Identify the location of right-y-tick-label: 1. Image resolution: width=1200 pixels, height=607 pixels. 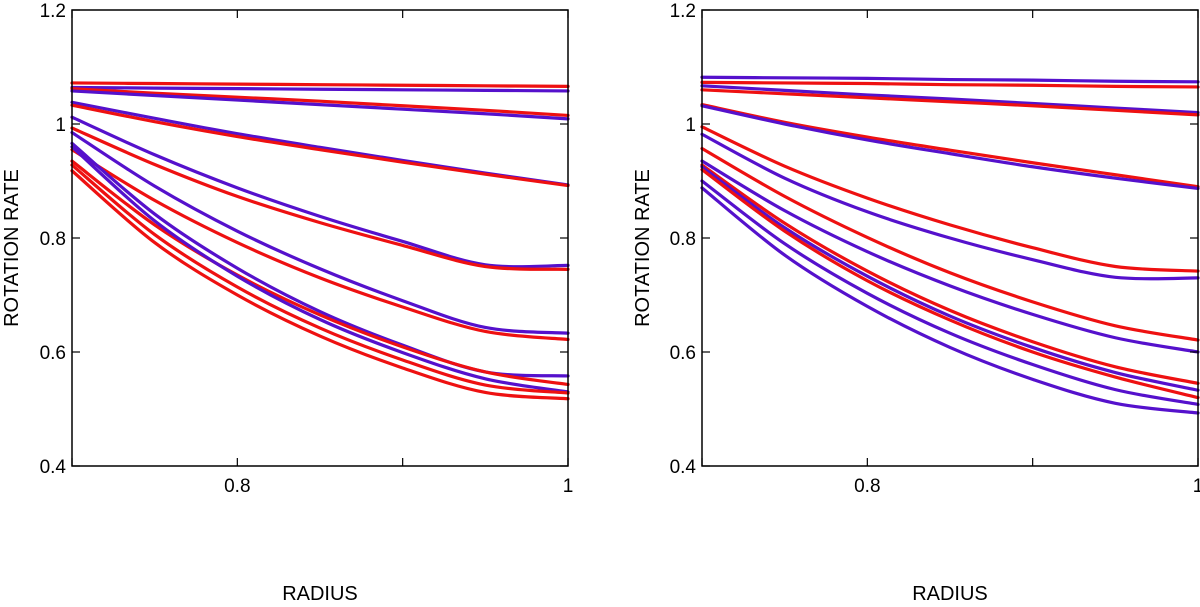
(690, 125).